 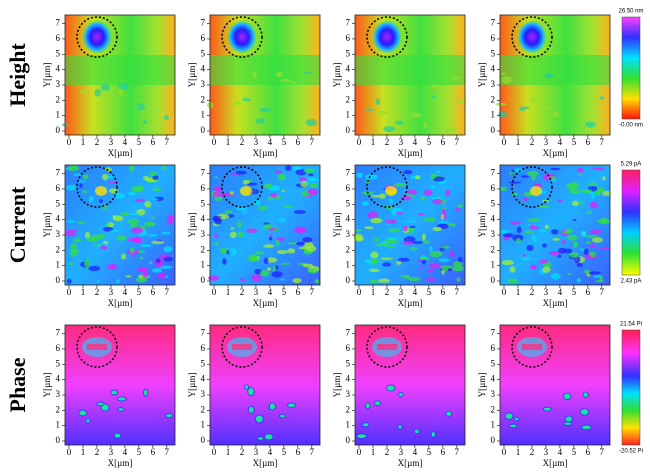 What do you see at coordinates (348, 440) in the screenshot?
I see `y-tick-label: 0` at bounding box center [348, 440].